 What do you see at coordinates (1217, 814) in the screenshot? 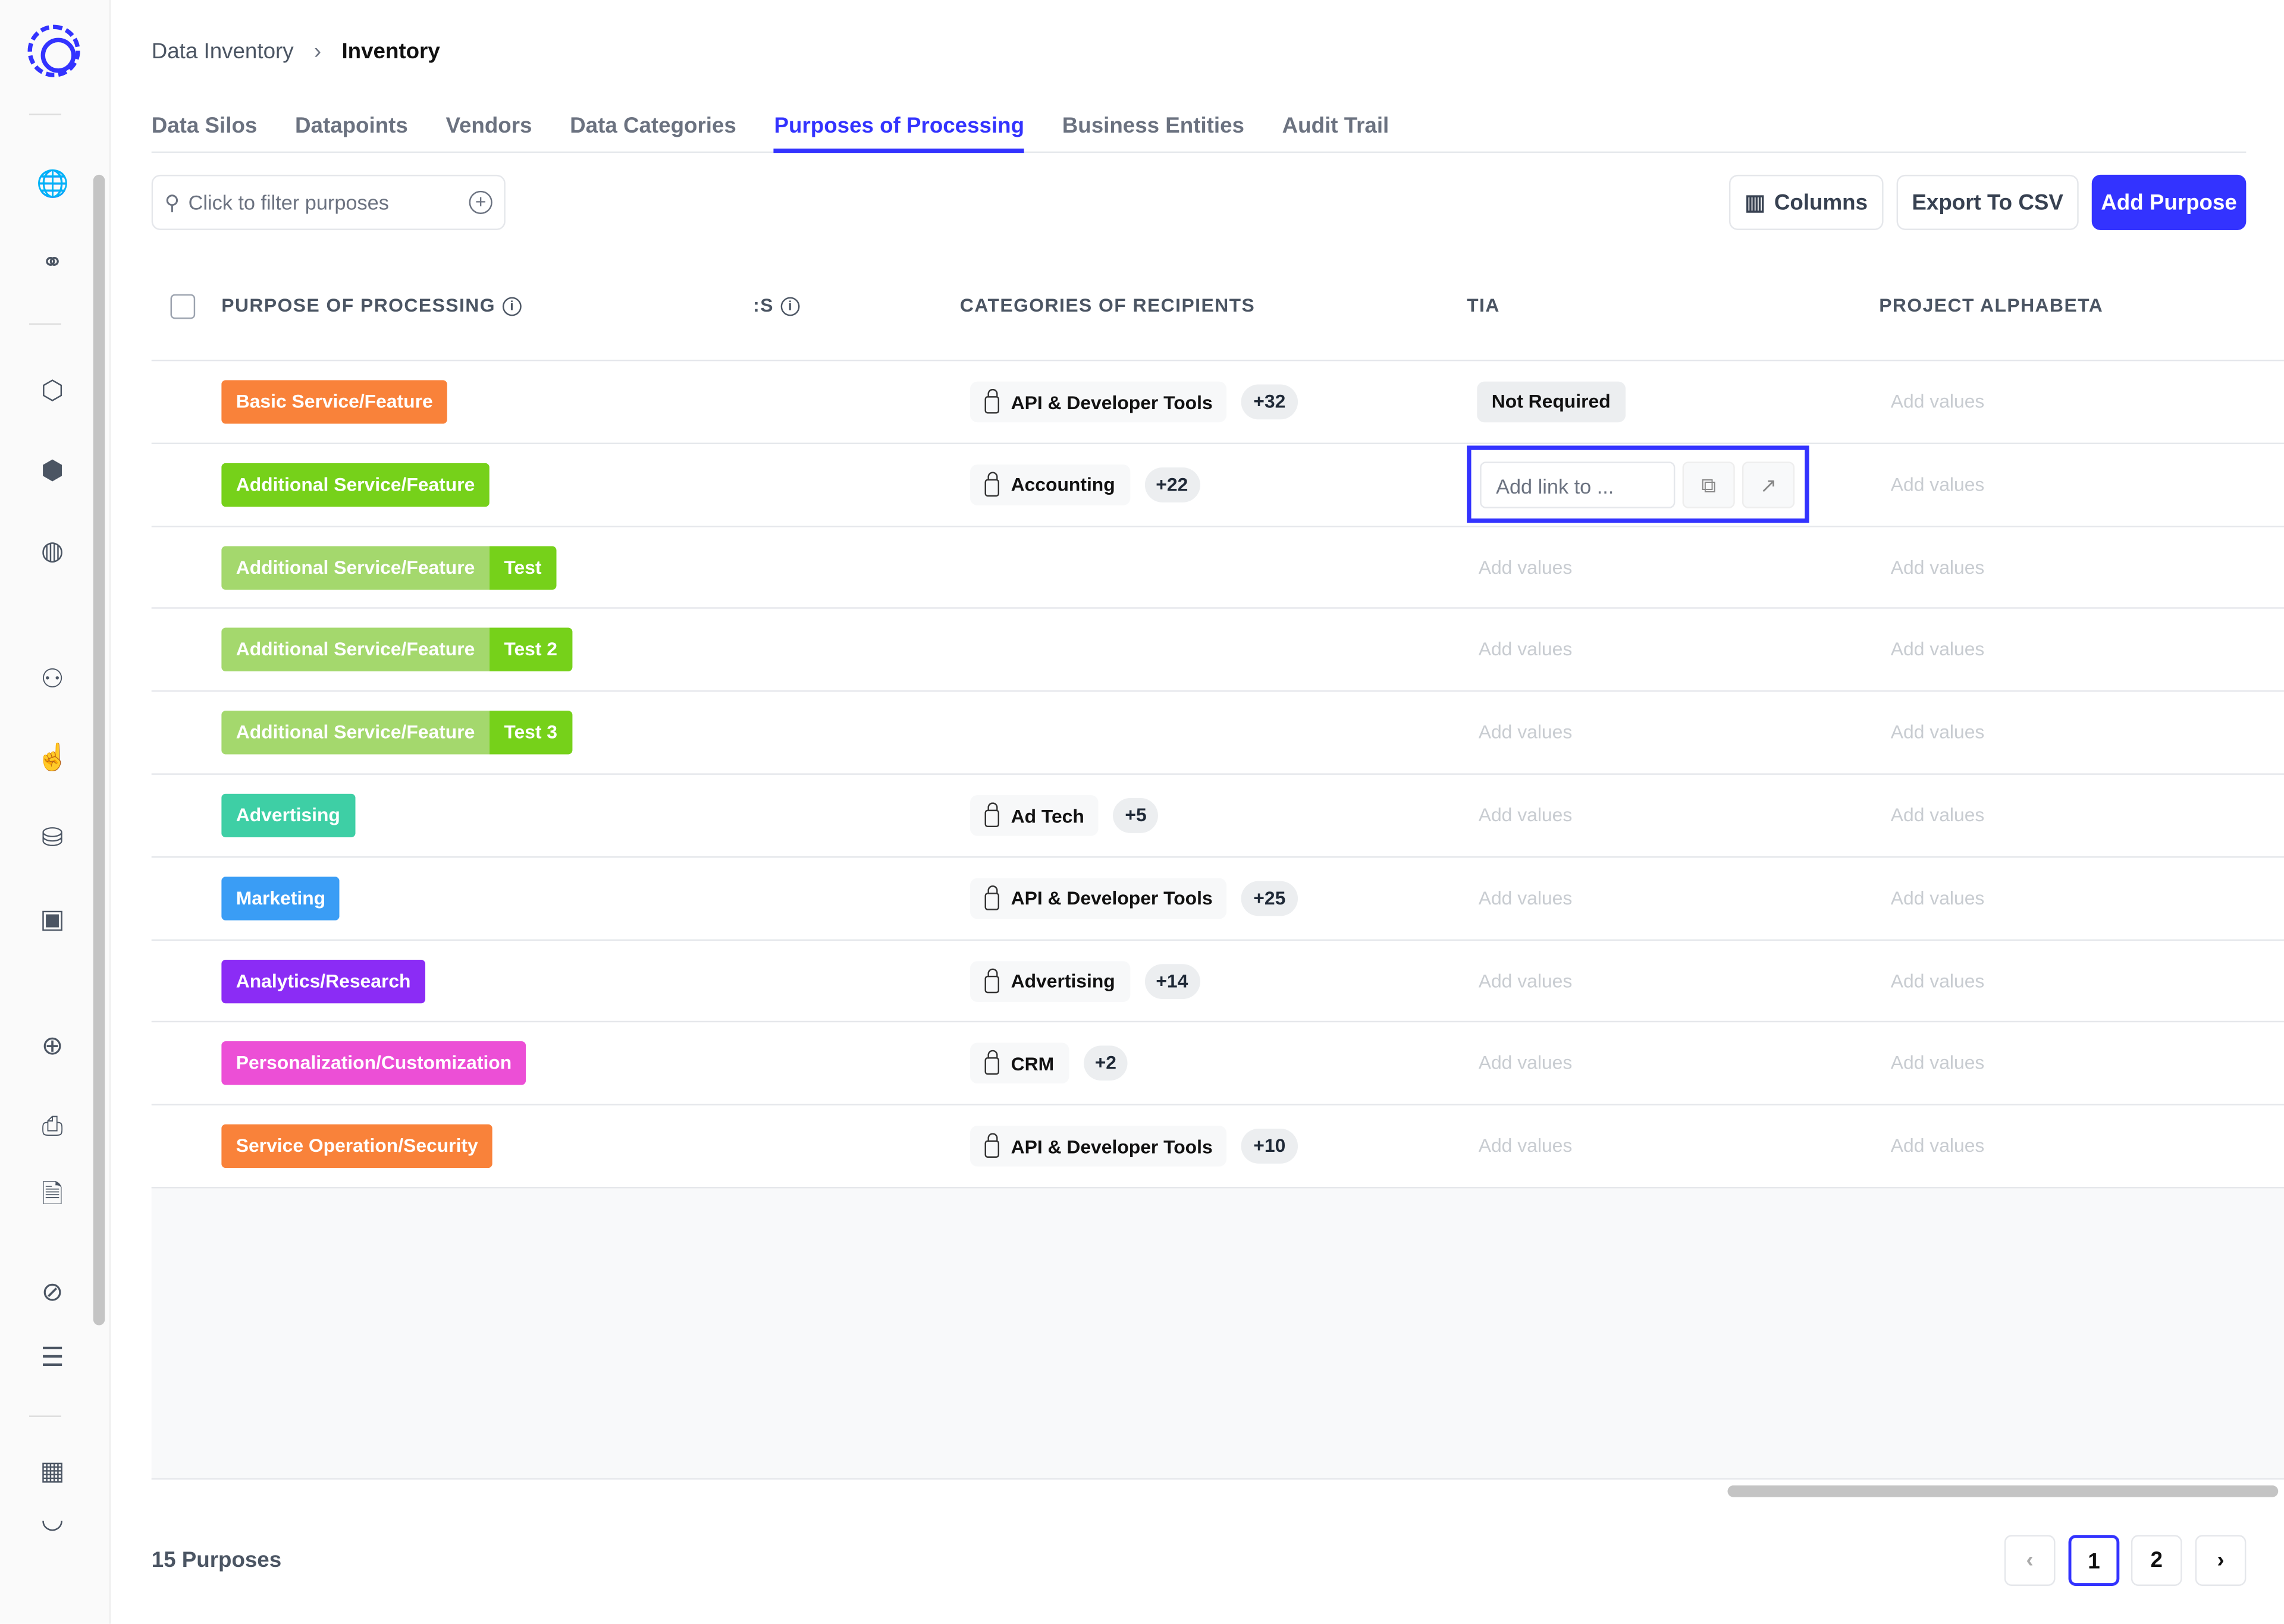
I see `table-row: Advertising Ad Tech +5 Add values Add values` at bounding box center [1217, 814].